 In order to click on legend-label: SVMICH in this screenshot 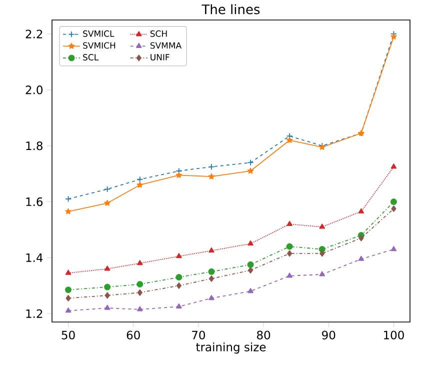, I will do `click(99, 45)`.